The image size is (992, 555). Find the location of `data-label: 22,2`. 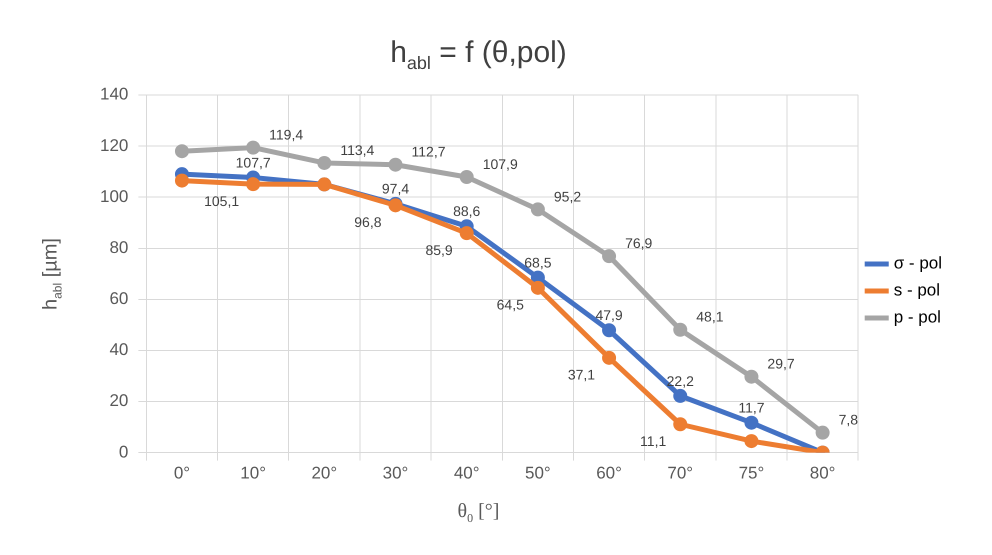

data-label: 22,2 is located at coordinates (680, 380).